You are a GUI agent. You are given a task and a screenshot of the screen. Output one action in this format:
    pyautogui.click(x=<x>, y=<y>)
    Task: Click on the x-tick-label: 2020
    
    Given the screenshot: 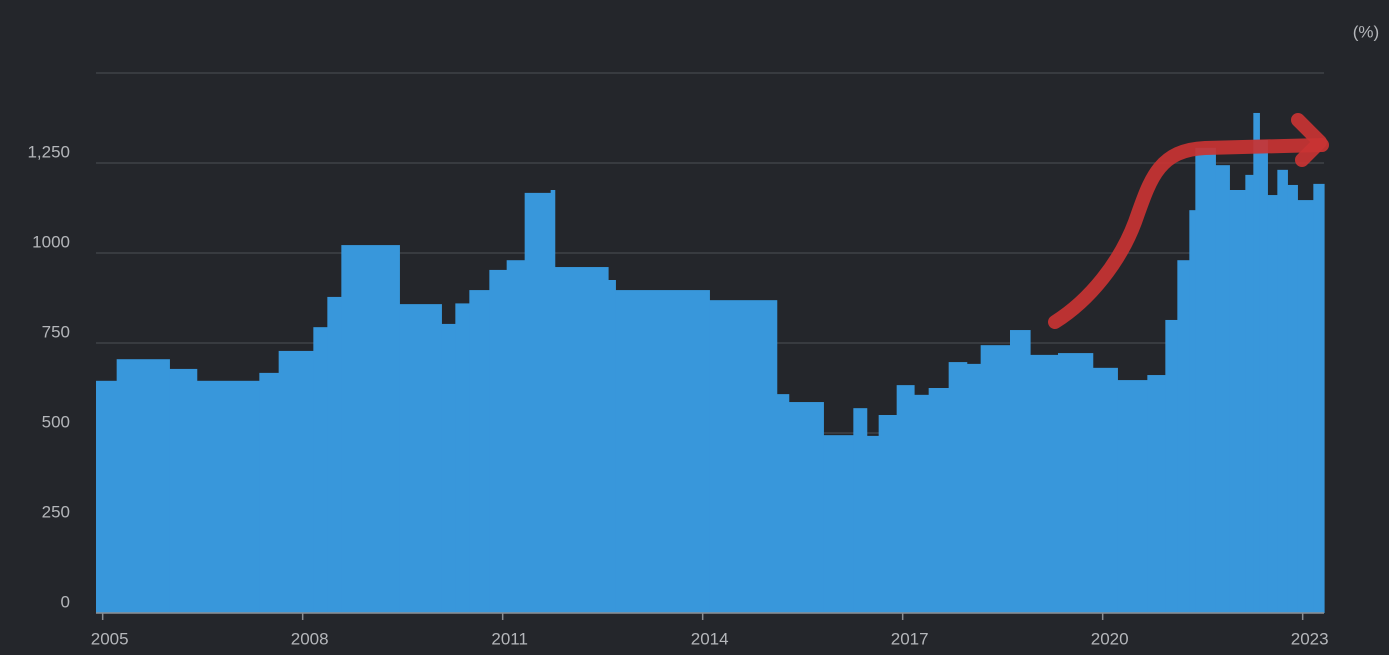 What is the action you would take?
    pyautogui.click(x=1110, y=638)
    